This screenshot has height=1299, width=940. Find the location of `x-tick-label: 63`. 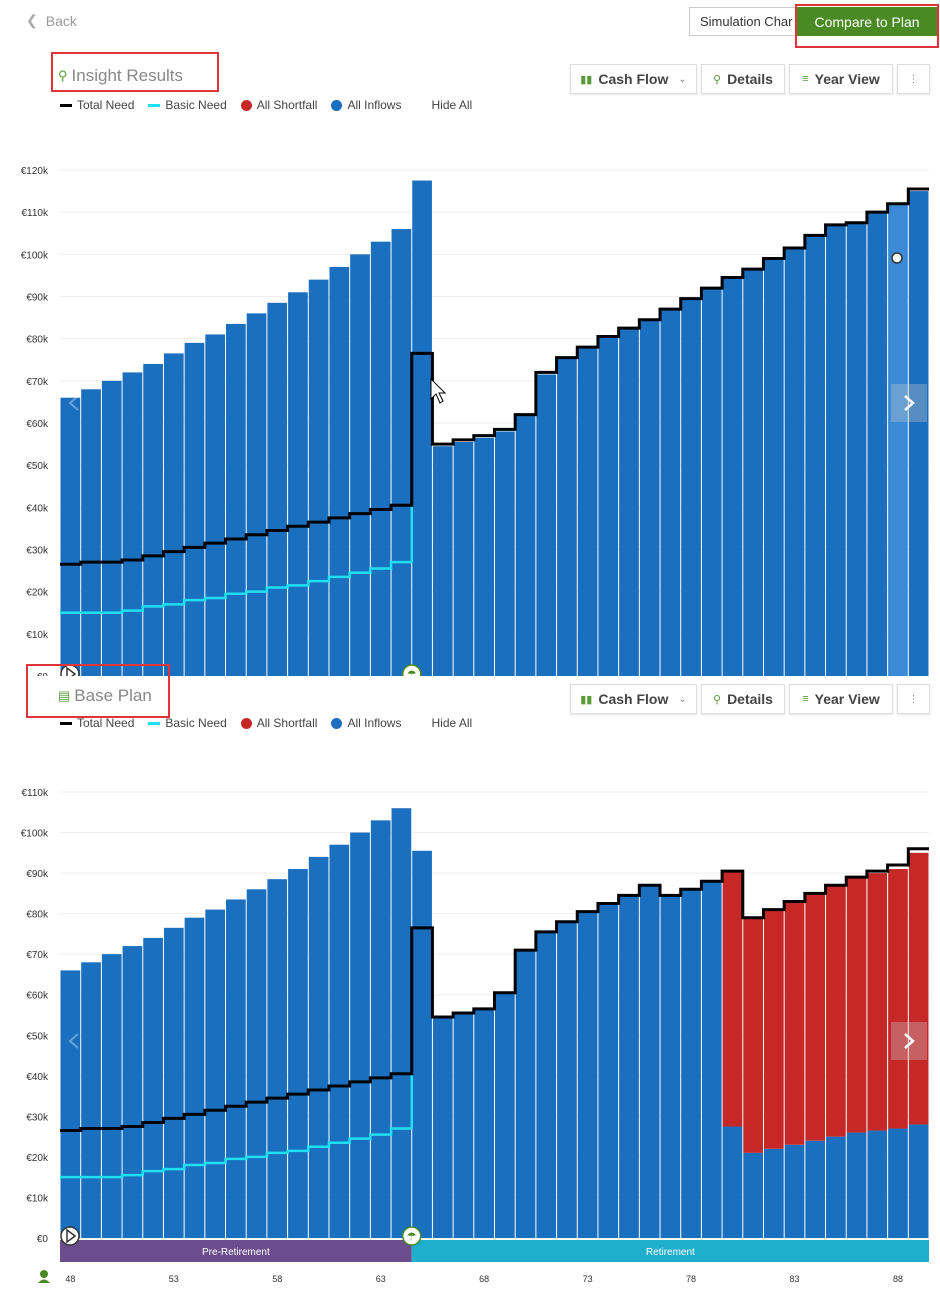

x-tick-label: 63 is located at coordinates (381, 1279).